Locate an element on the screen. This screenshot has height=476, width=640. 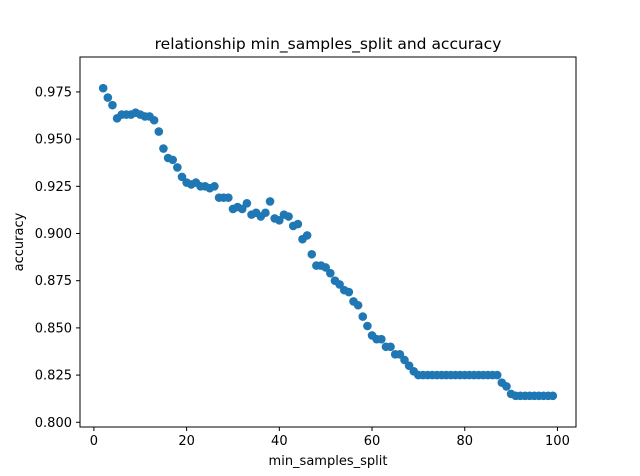
x-tick-label: 60 is located at coordinates (372, 441).